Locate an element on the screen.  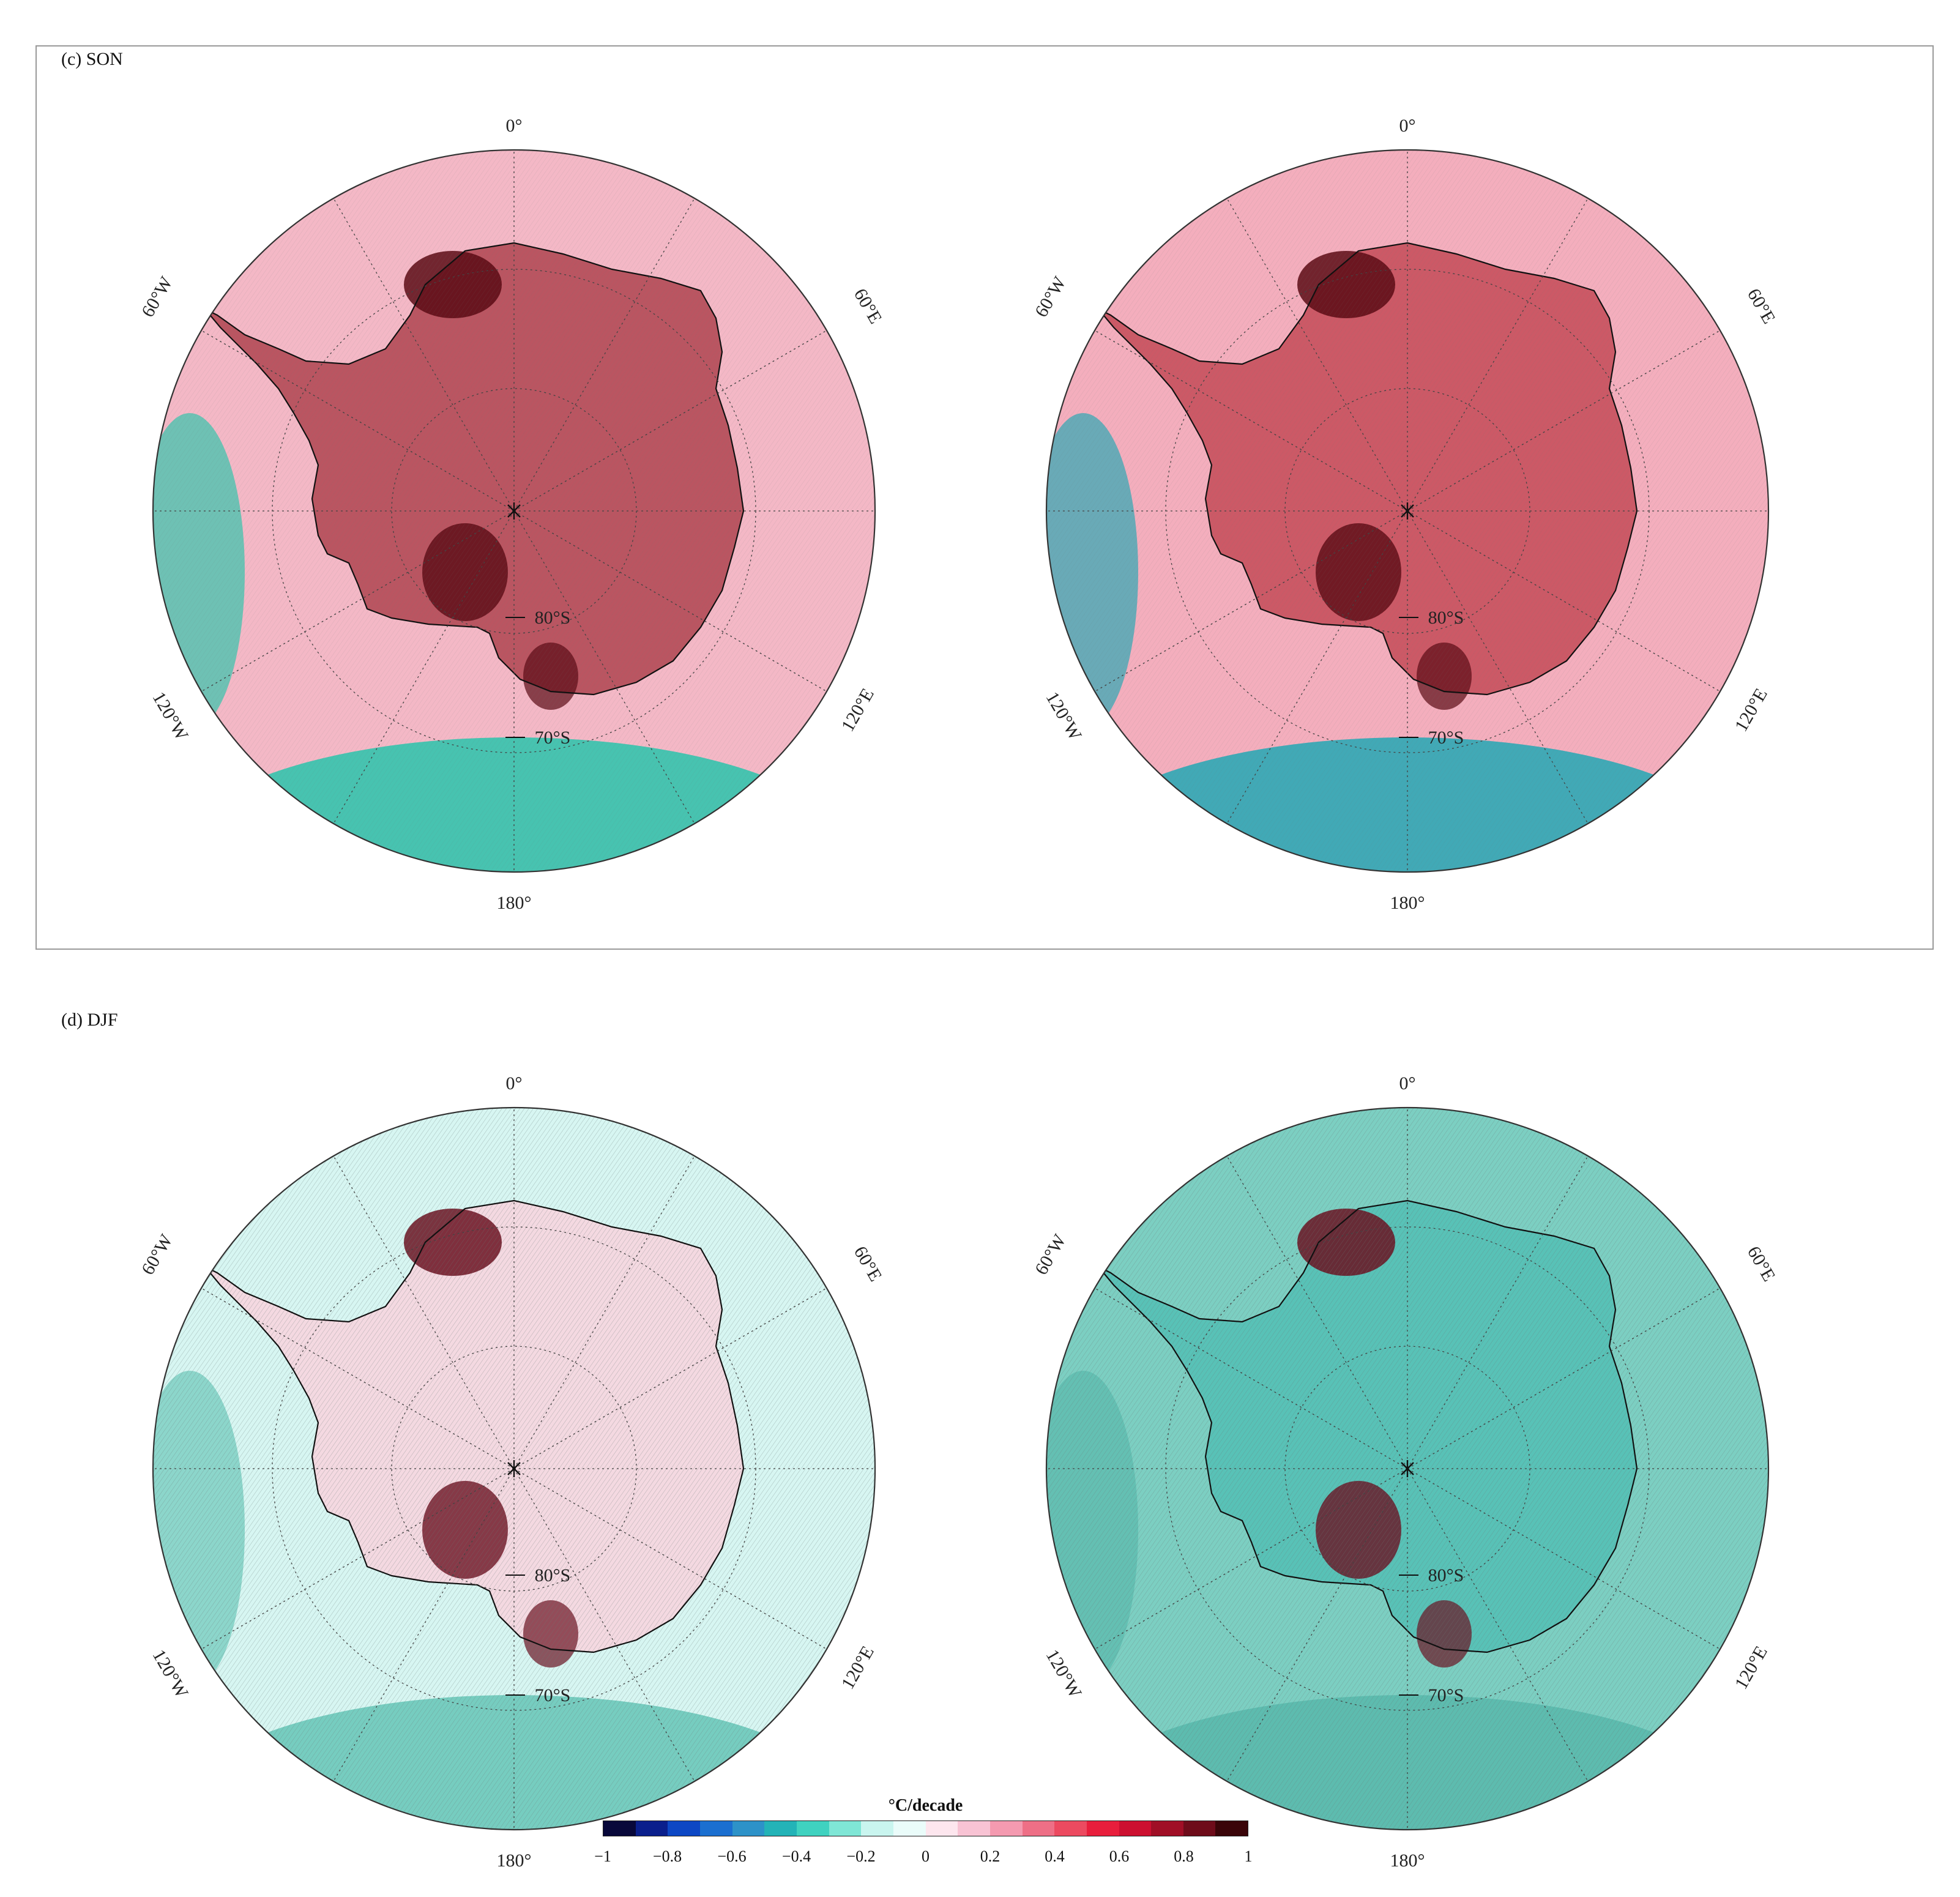
panel-label-c: (c) SON is located at coordinates (92, 59).